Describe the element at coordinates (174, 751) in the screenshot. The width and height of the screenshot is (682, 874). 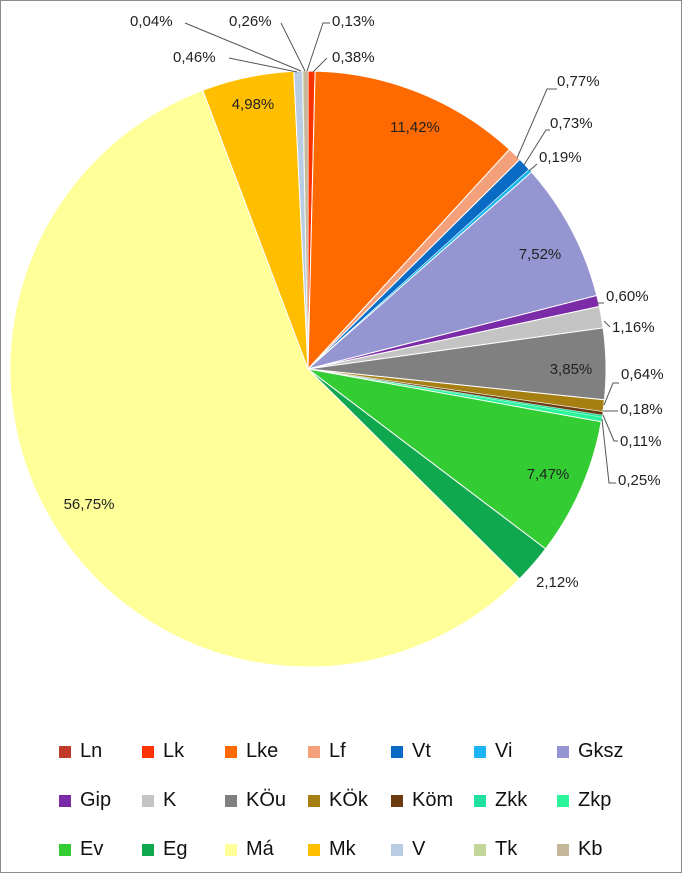
I see `legend-label: Lk` at that location.